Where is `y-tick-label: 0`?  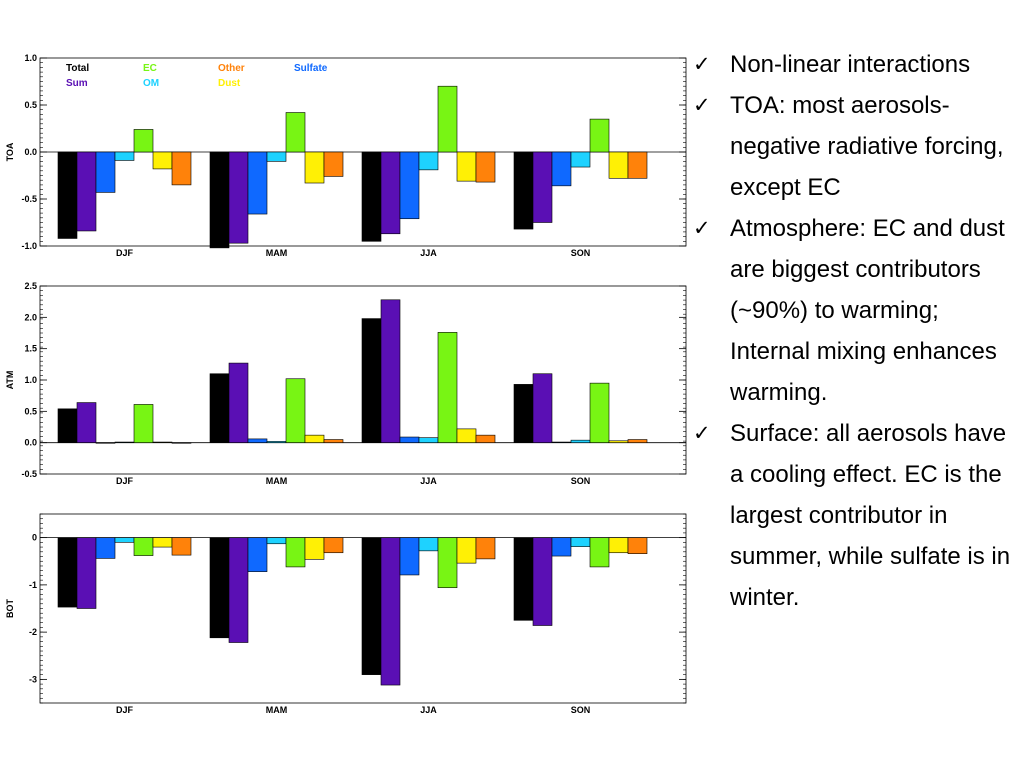 y-tick-label: 0 is located at coordinates (34, 538).